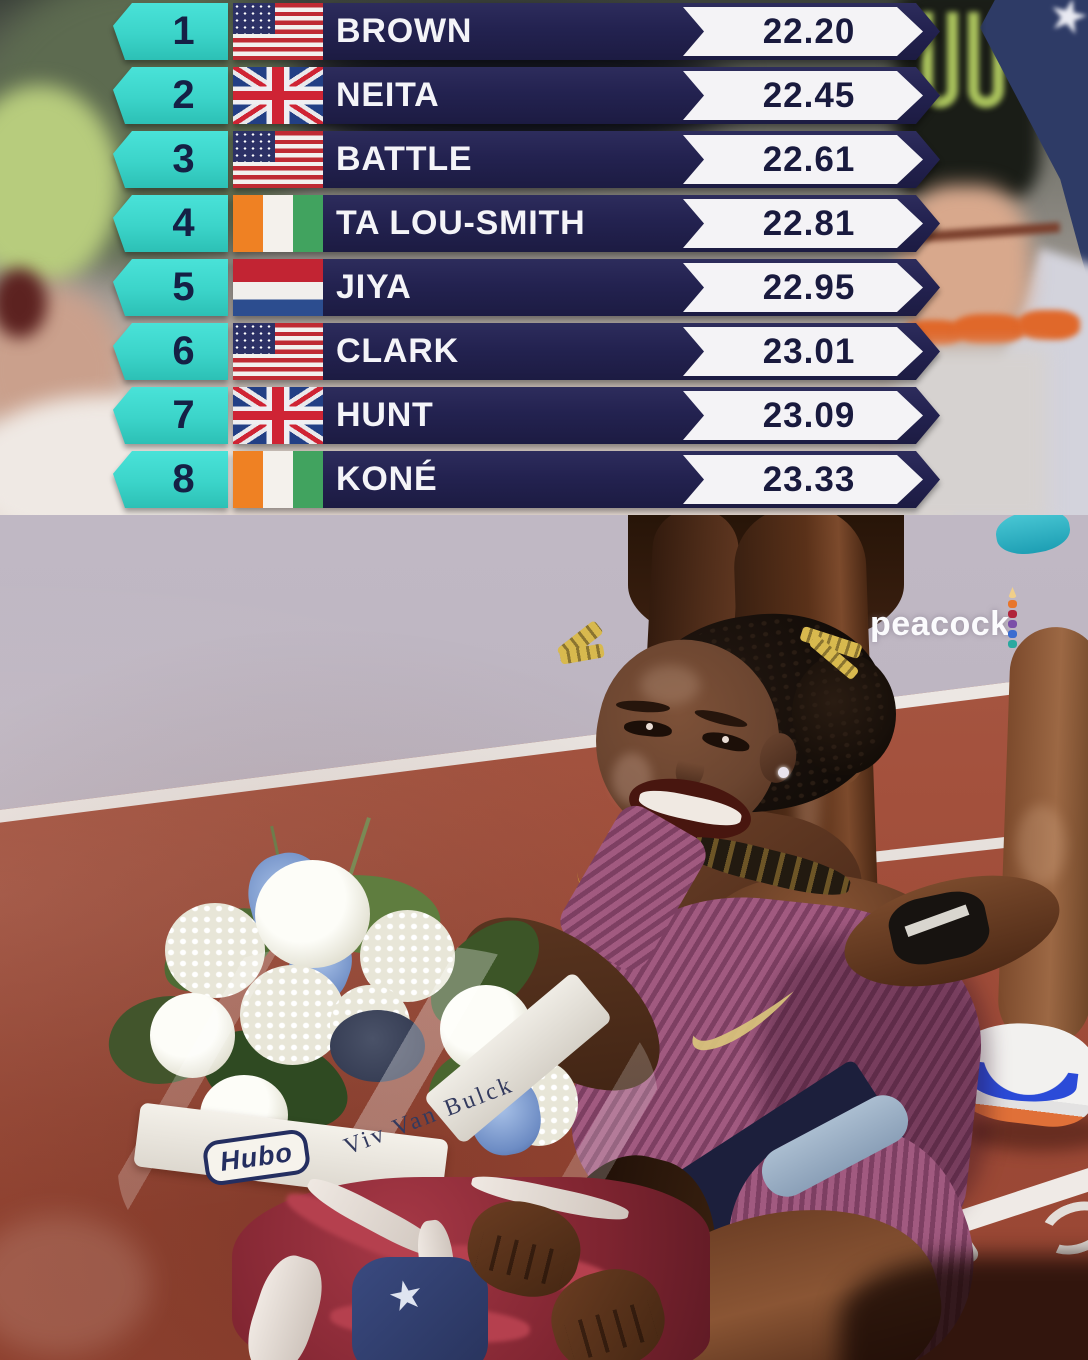 The image size is (1088, 1360). What do you see at coordinates (183, 159) in the screenshot?
I see `position-number: 3` at bounding box center [183, 159].